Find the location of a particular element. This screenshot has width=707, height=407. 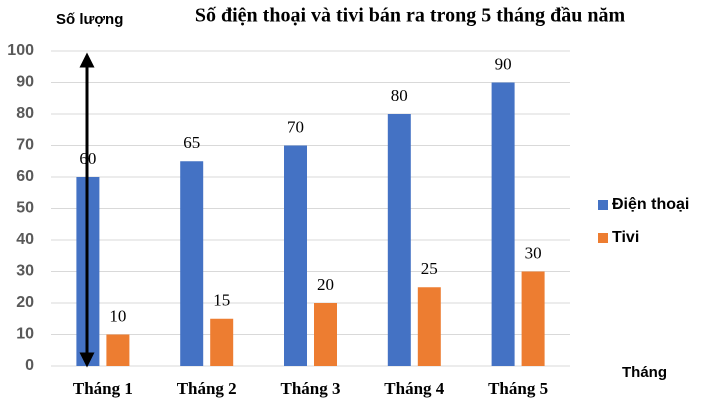

value-label: 30 is located at coordinates (533, 252).